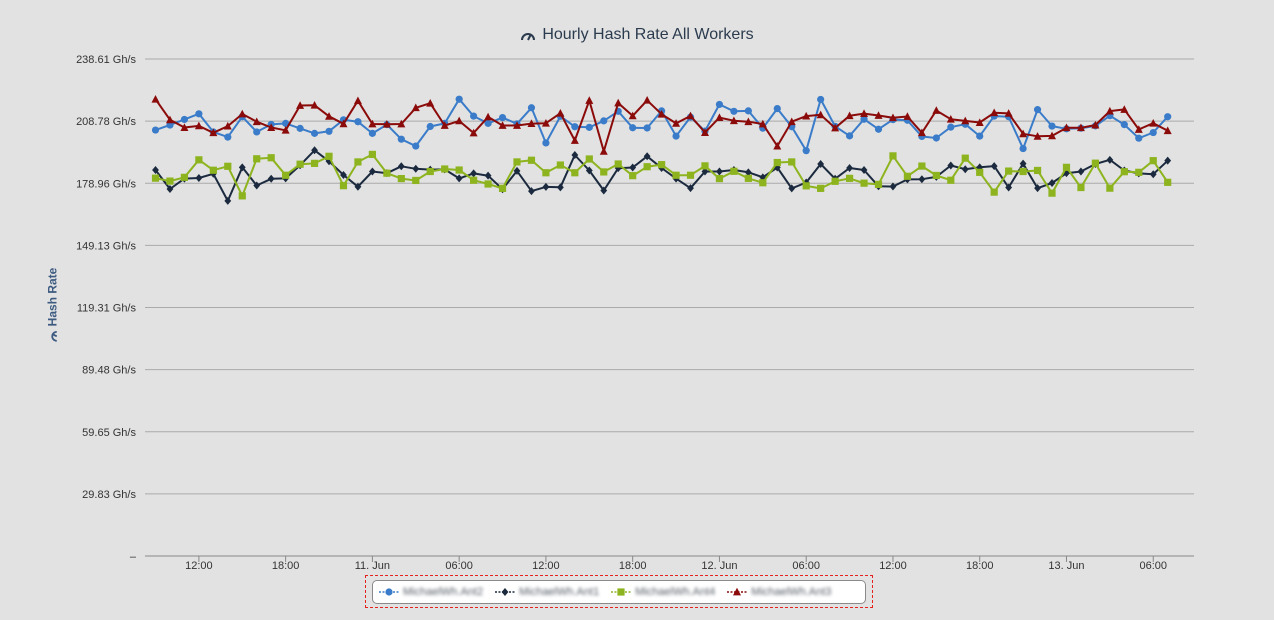  Describe the element at coordinates (648, 34) in the screenshot. I see `chart-title-text: Hourly Hash Rate All Workers` at that location.